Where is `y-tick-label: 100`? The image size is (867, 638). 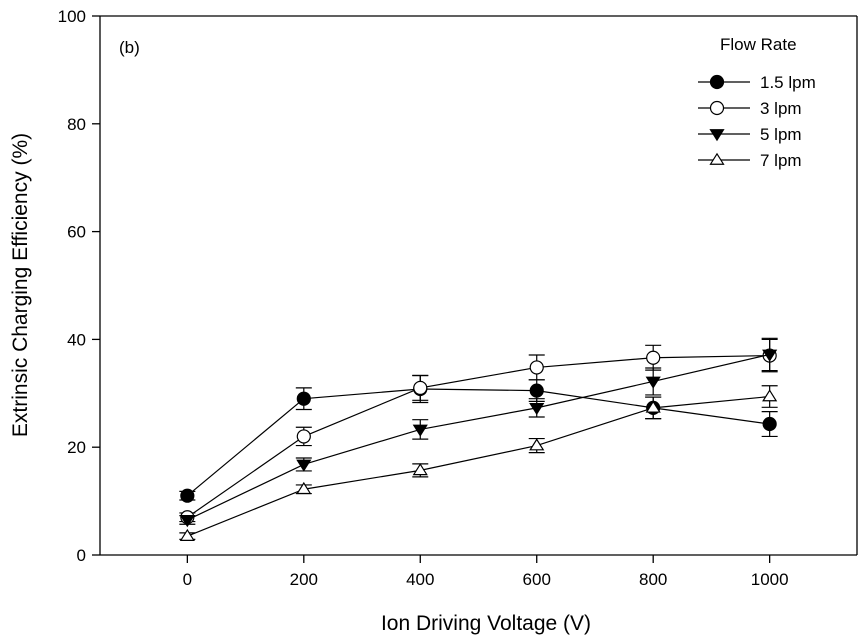 y-tick-label: 100 is located at coordinates (72, 16).